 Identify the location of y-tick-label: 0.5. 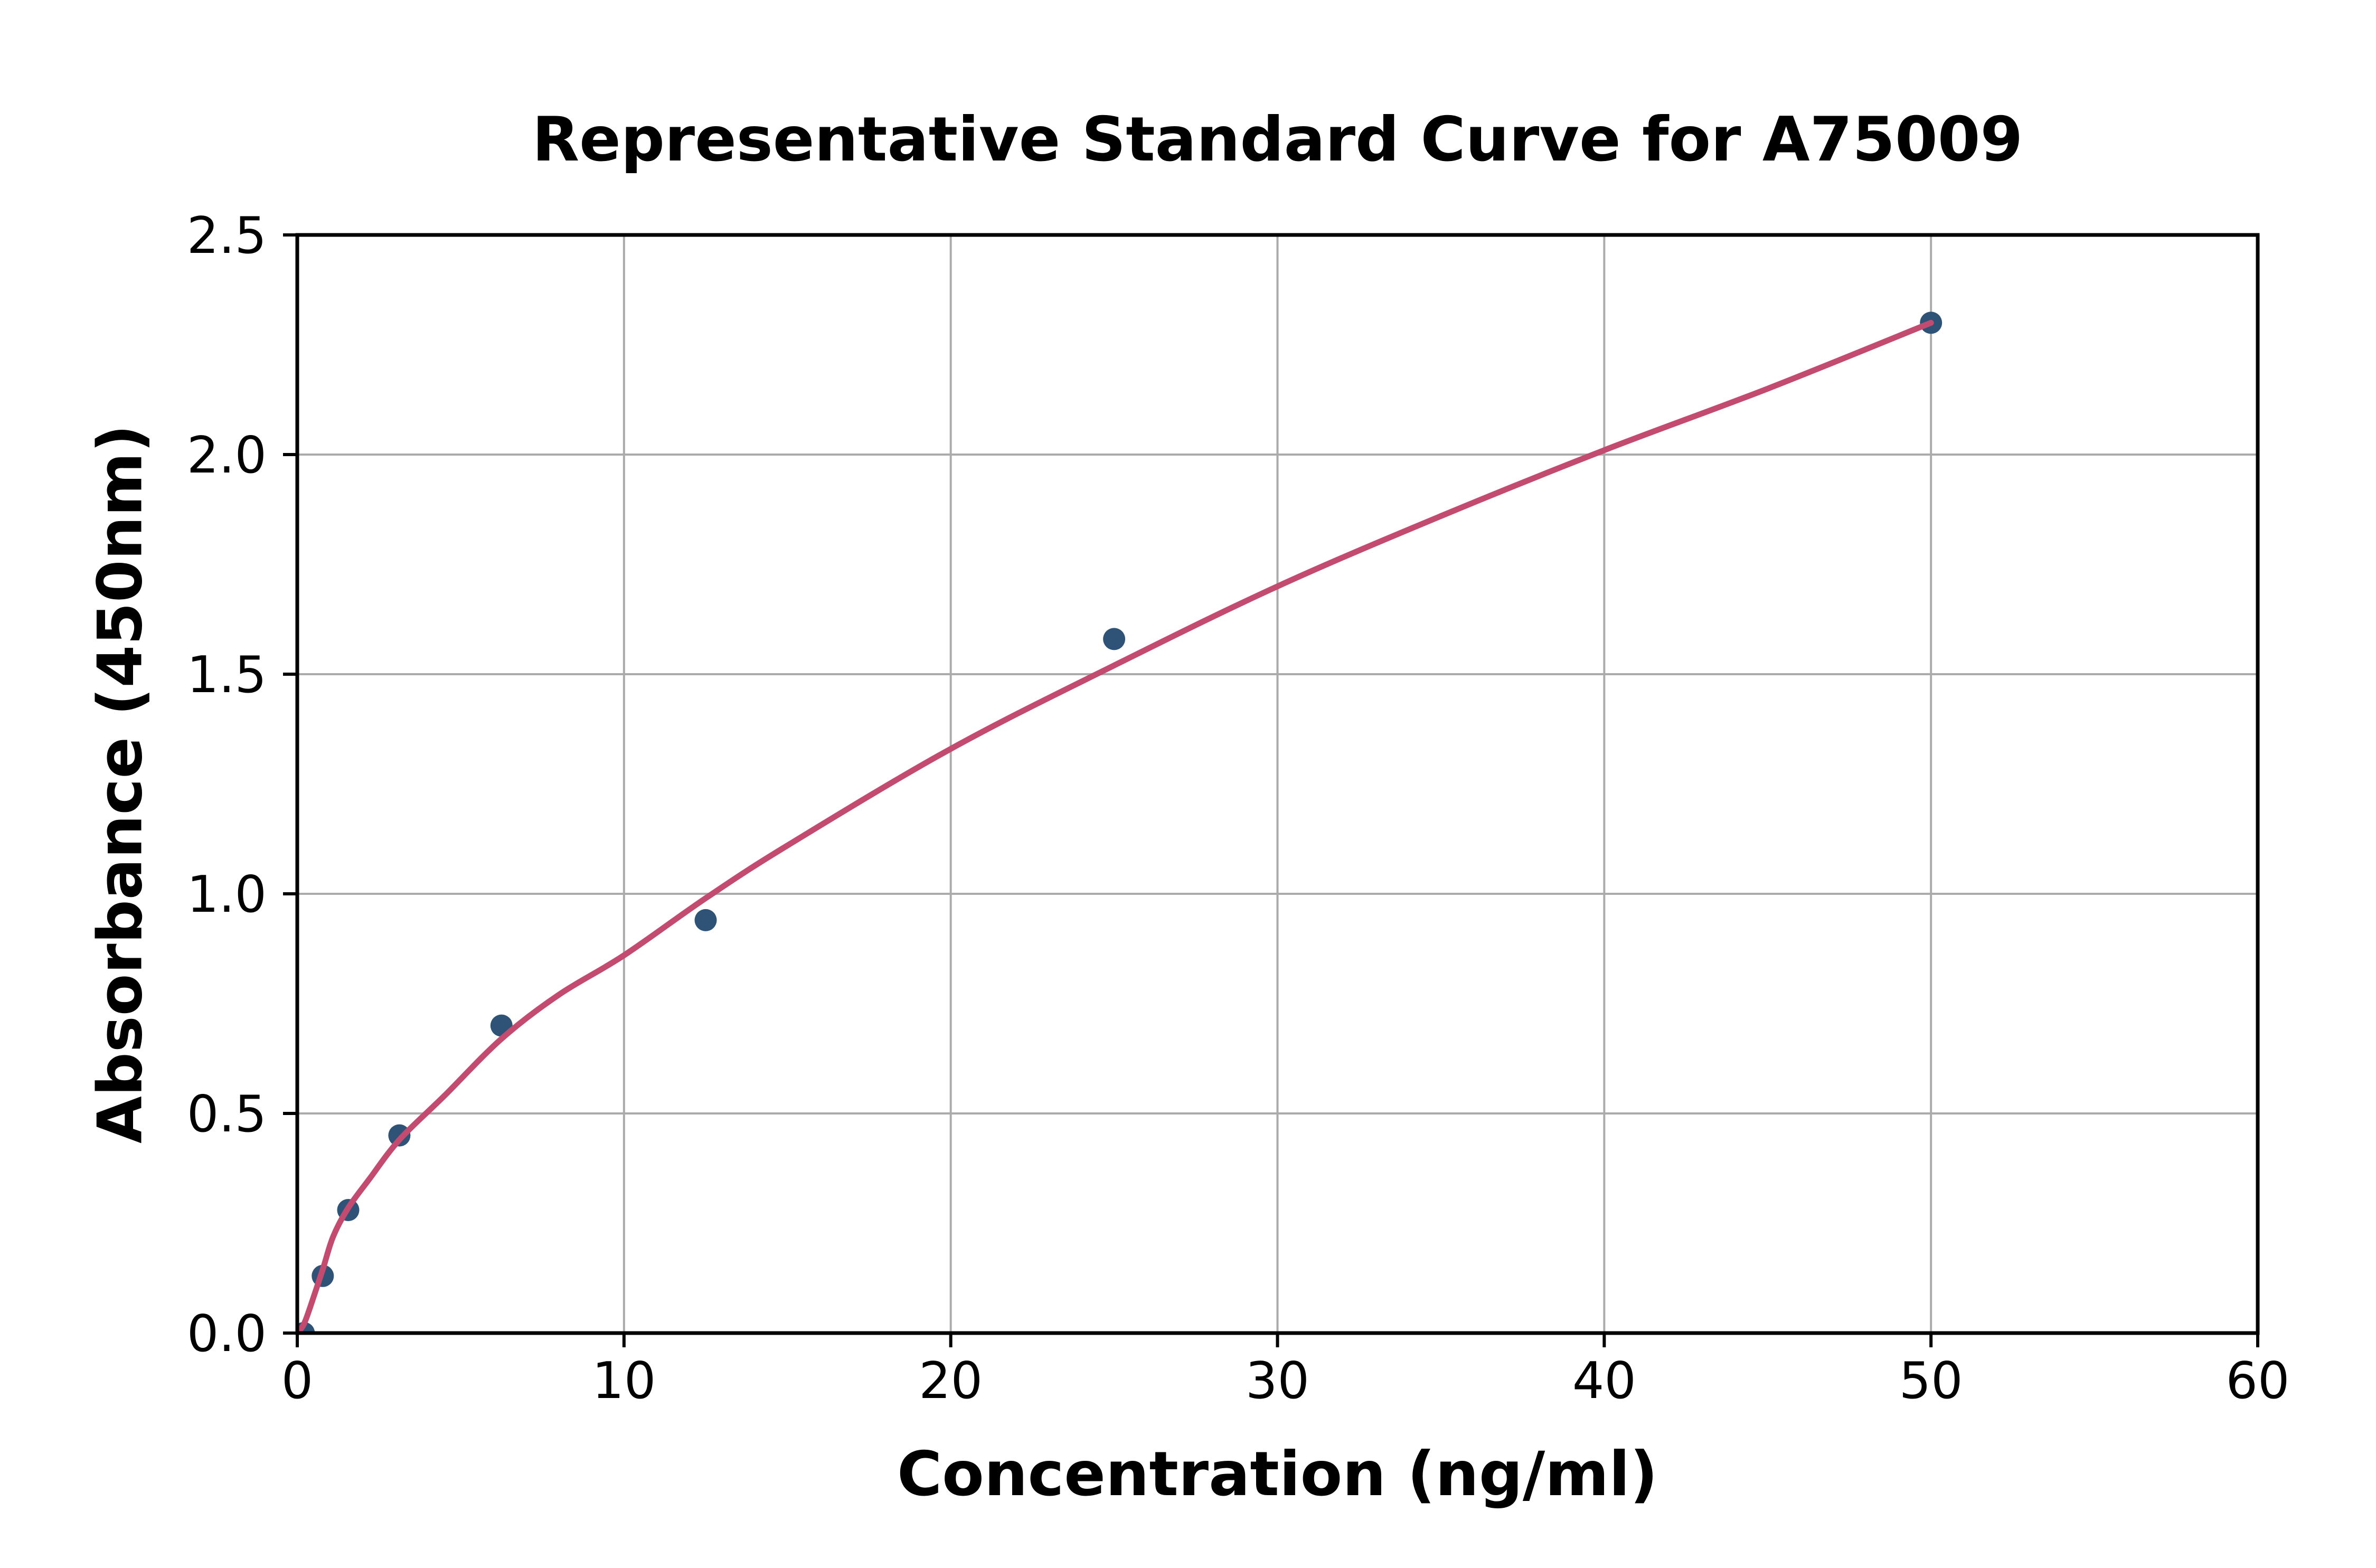
(227, 1114).